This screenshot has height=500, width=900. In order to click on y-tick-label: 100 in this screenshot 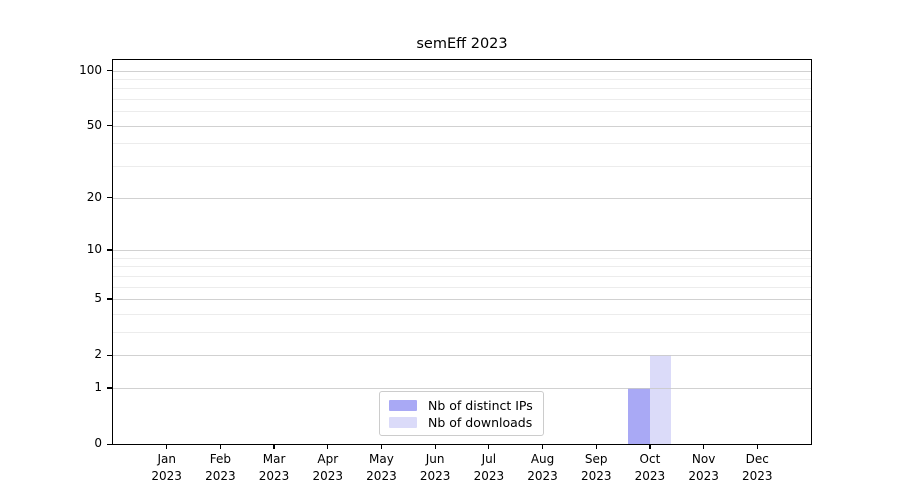, I will do `click(90, 69)`.